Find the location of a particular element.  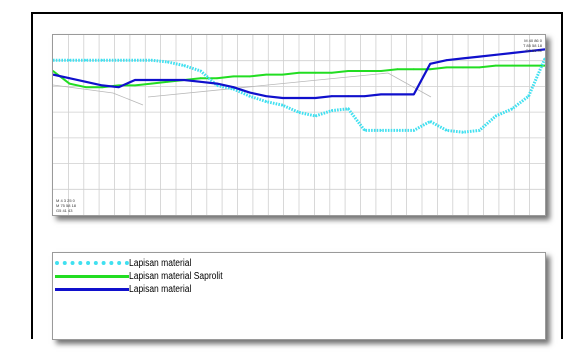

legend-label-3: Lapisan material is located at coordinates (160, 289).